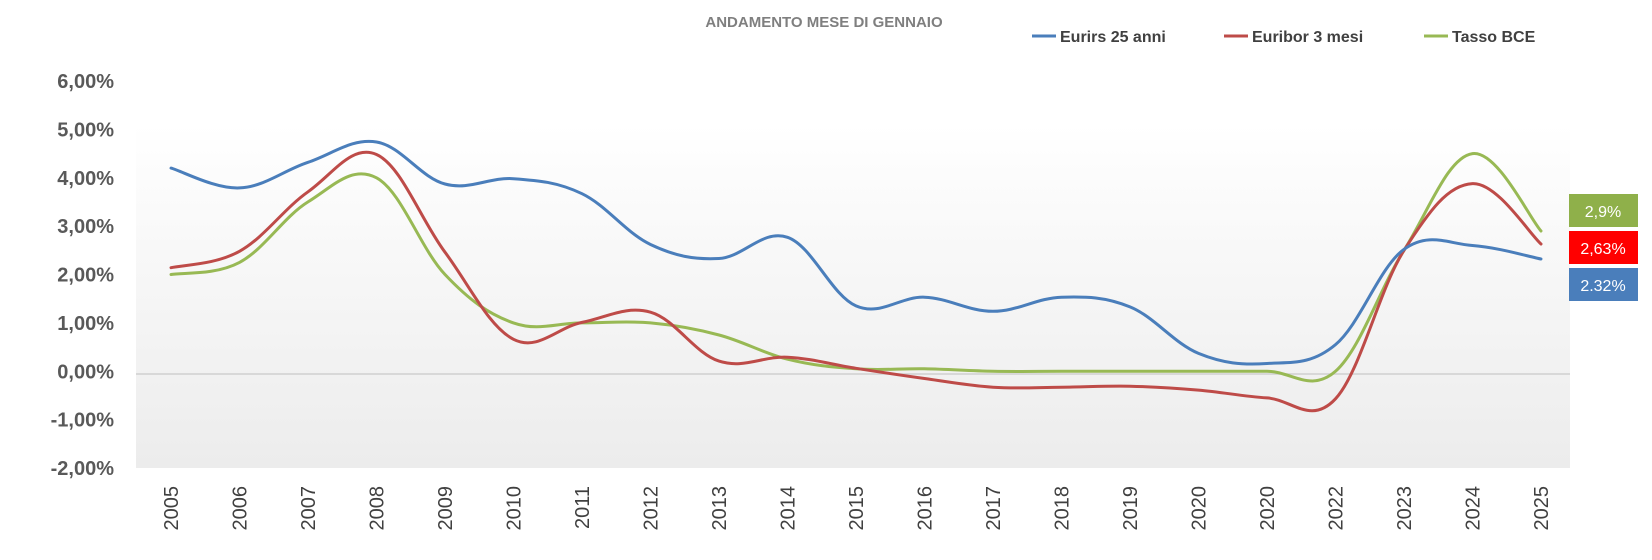 This screenshot has width=1652, height=560. I want to click on x-tick-label: 2013, so click(720, 508).